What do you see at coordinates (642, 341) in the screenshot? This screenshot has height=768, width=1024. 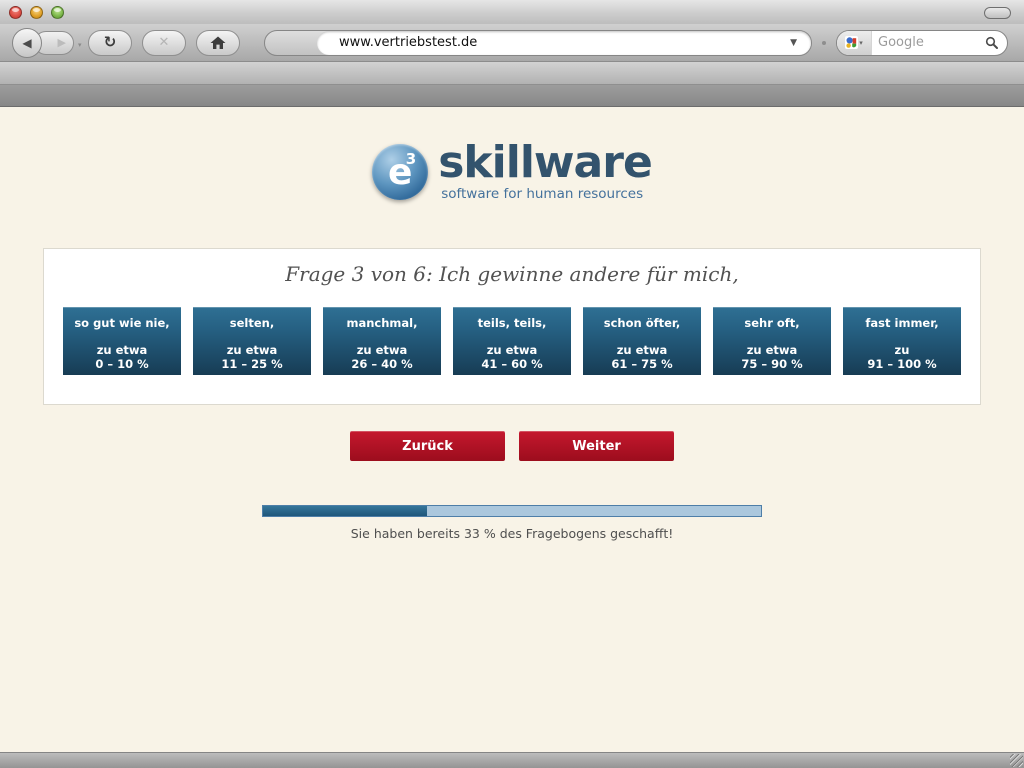 I see `answer-button-4: schon öfter, zu etwa 61 – 75 %` at bounding box center [642, 341].